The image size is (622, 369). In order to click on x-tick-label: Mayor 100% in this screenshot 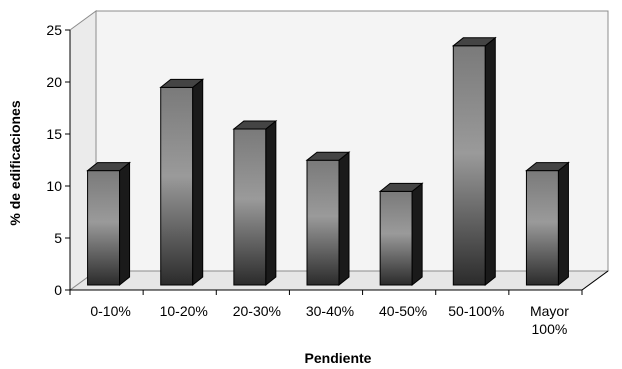, I will do `click(549, 320)`.